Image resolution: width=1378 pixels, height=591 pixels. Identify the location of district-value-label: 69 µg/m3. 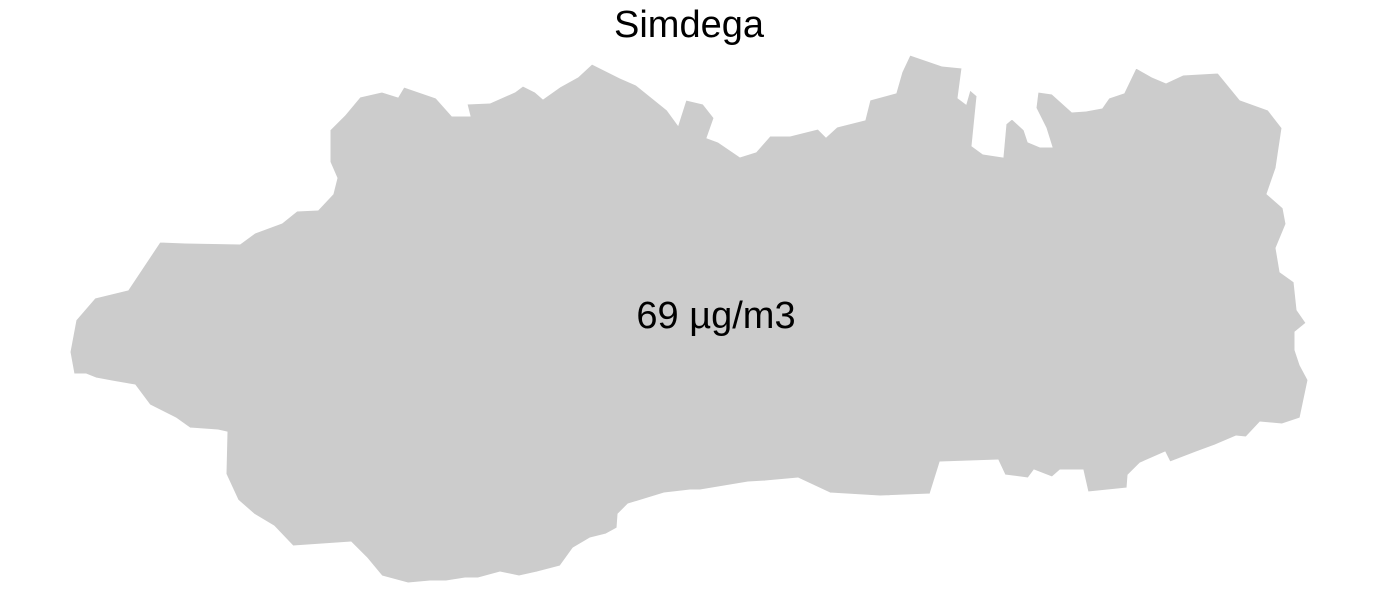
(715, 316).